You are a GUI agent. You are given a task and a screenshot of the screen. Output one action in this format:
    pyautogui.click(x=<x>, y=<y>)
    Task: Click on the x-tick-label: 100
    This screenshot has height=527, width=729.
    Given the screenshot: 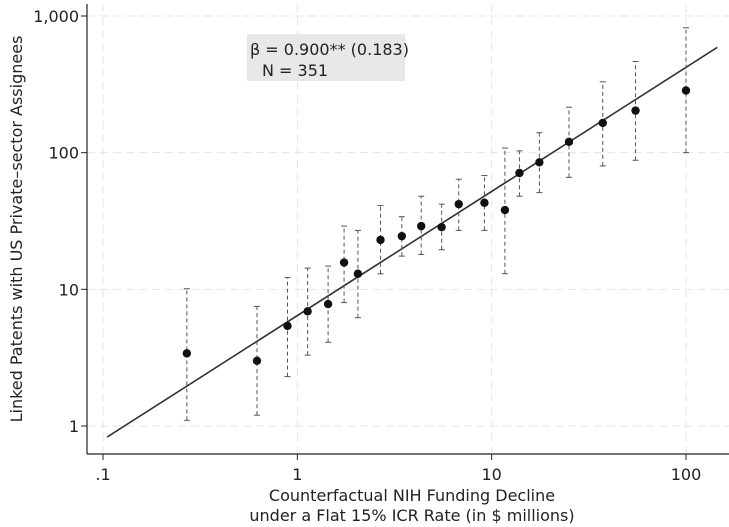 What is the action you would take?
    pyautogui.click(x=686, y=474)
    